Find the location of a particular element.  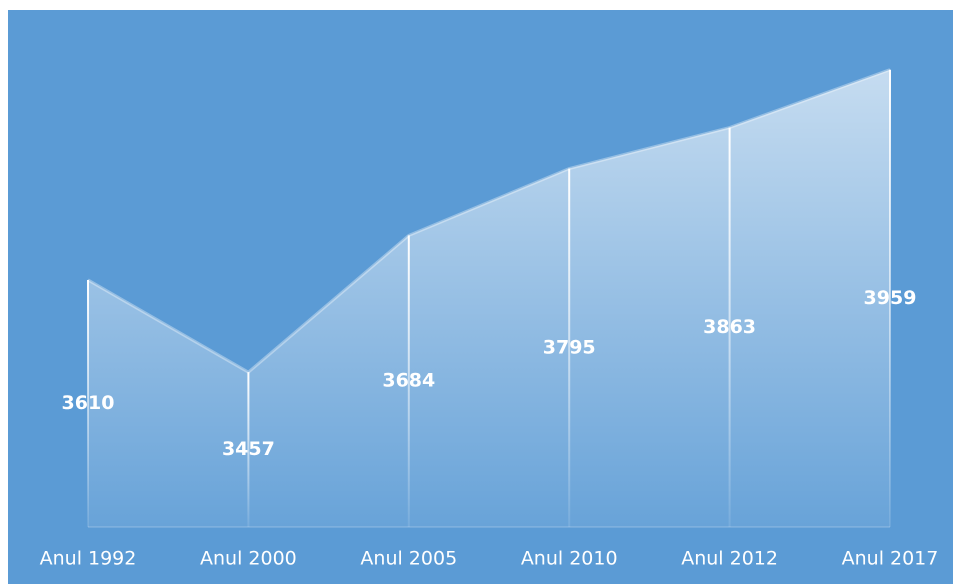

x-tick-label: Anul 2000 is located at coordinates (248, 559).